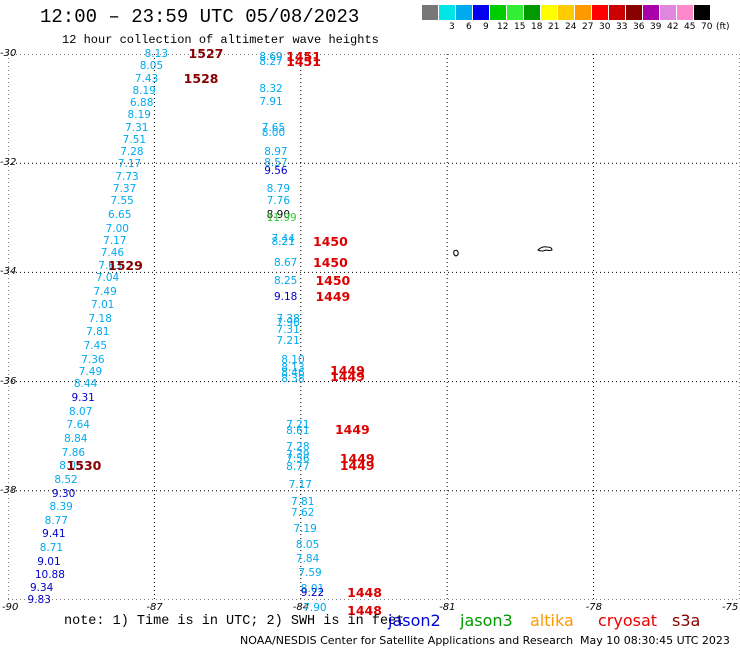 This screenshot has height=650, width=740. Describe the element at coordinates (206, 53) in the screenshot. I see `pass-time-label: 1527` at that location.